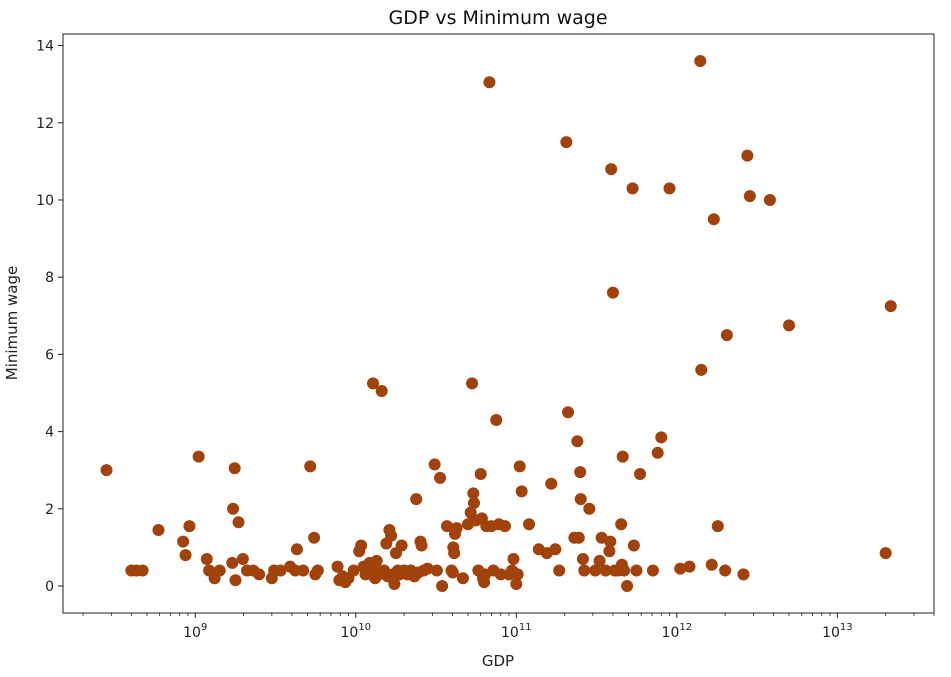 This screenshot has width=951, height=677. I want to click on y-tick-label: 2, so click(49, 510).